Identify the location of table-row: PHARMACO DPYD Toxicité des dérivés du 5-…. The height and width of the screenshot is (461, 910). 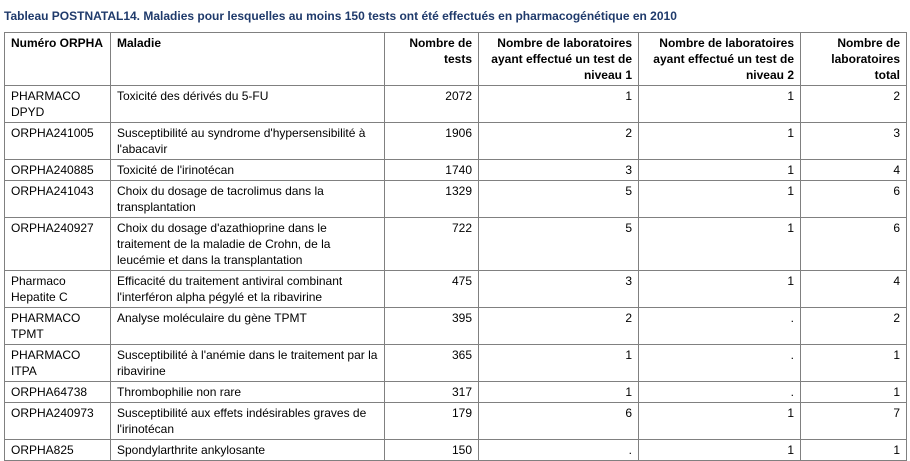
(455, 104).